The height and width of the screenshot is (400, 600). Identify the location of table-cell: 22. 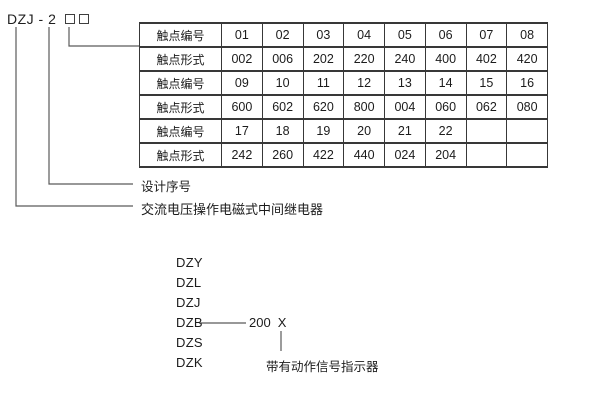
(445, 131).